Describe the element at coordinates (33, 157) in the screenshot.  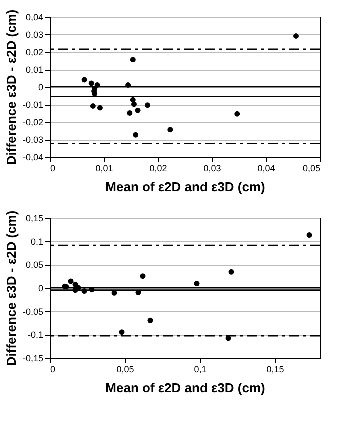
I see `y-tick-label: -0,04` at that location.